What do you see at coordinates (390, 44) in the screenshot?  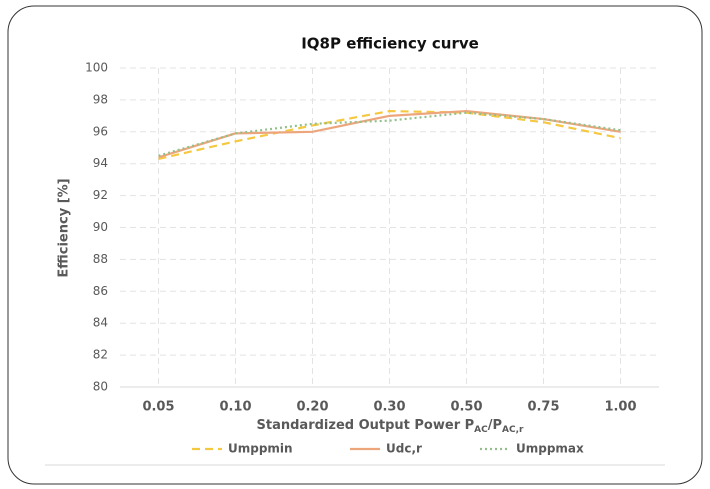 I see `chart-title: IQ8P efficiency curve` at bounding box center [390, 44].